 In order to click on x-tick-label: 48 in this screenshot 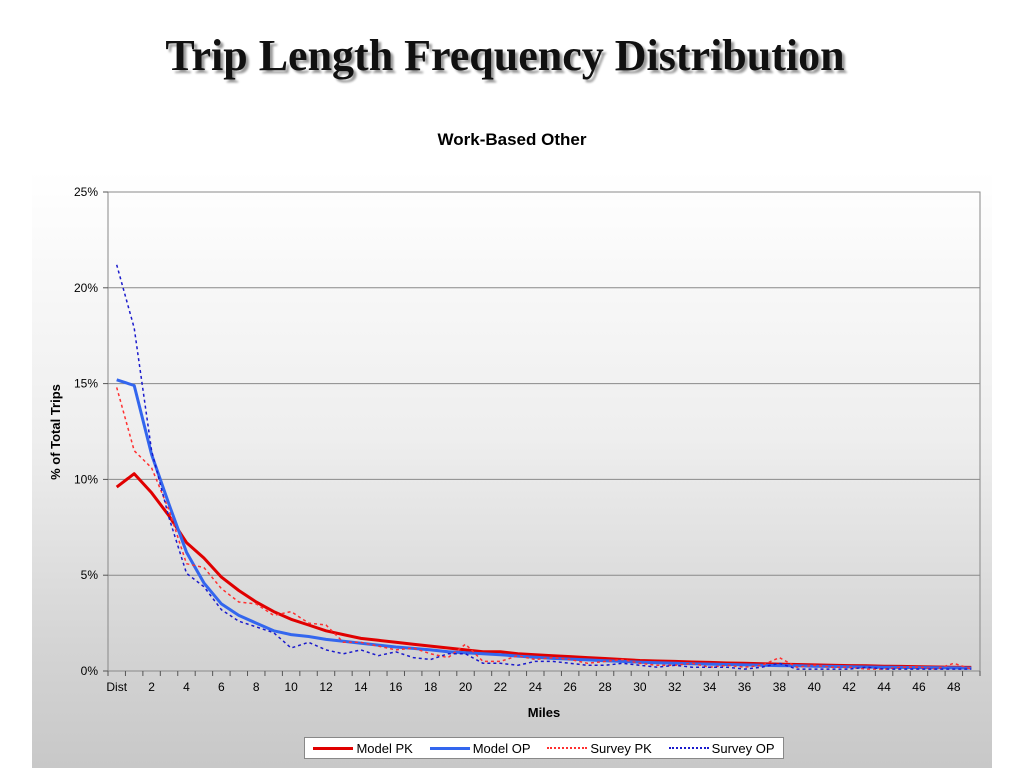, I will do `click(954, 687)`.